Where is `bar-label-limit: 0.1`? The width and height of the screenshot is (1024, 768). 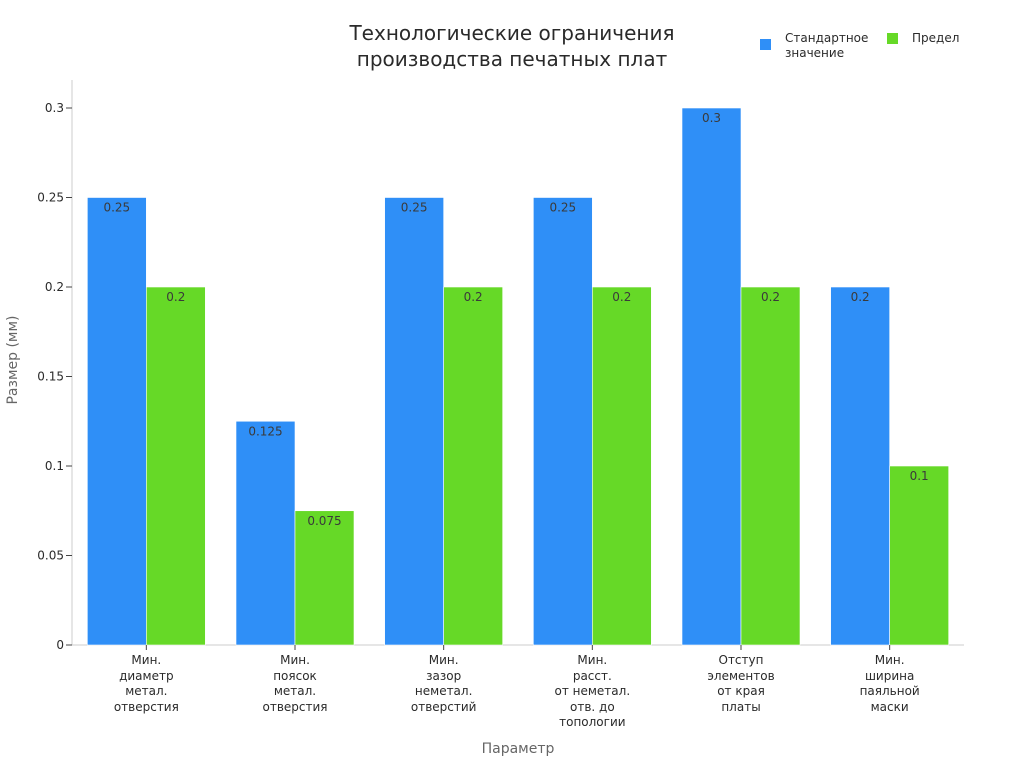 bar-label-limit: 0.1 is located at coordinates (919, 476).